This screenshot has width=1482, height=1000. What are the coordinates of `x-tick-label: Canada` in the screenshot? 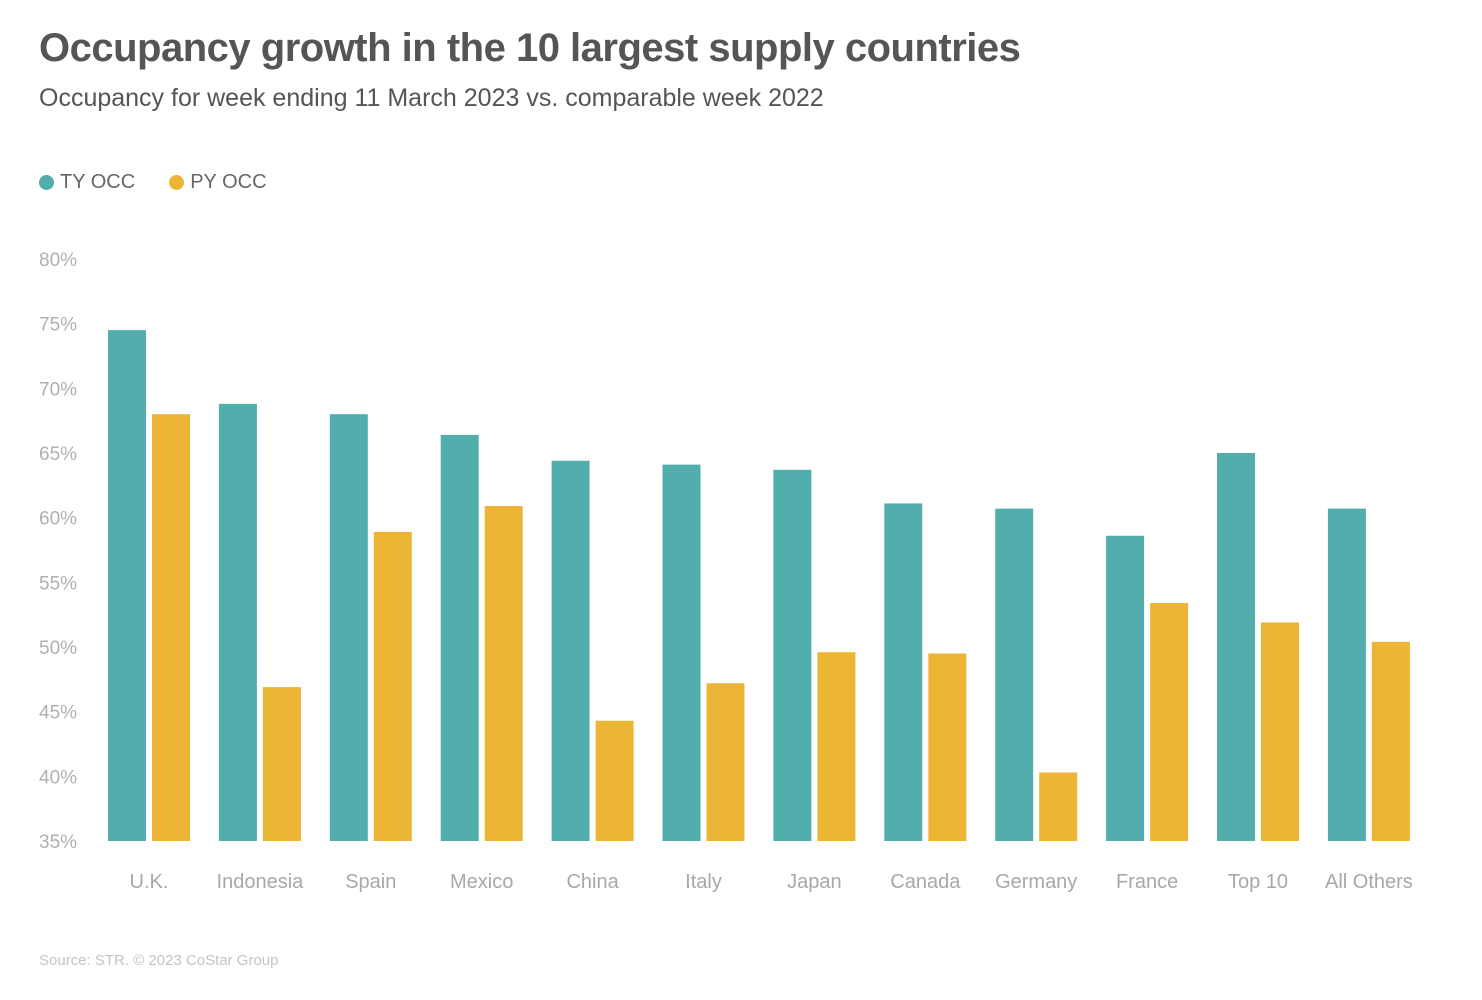 It's located at (925, 882).